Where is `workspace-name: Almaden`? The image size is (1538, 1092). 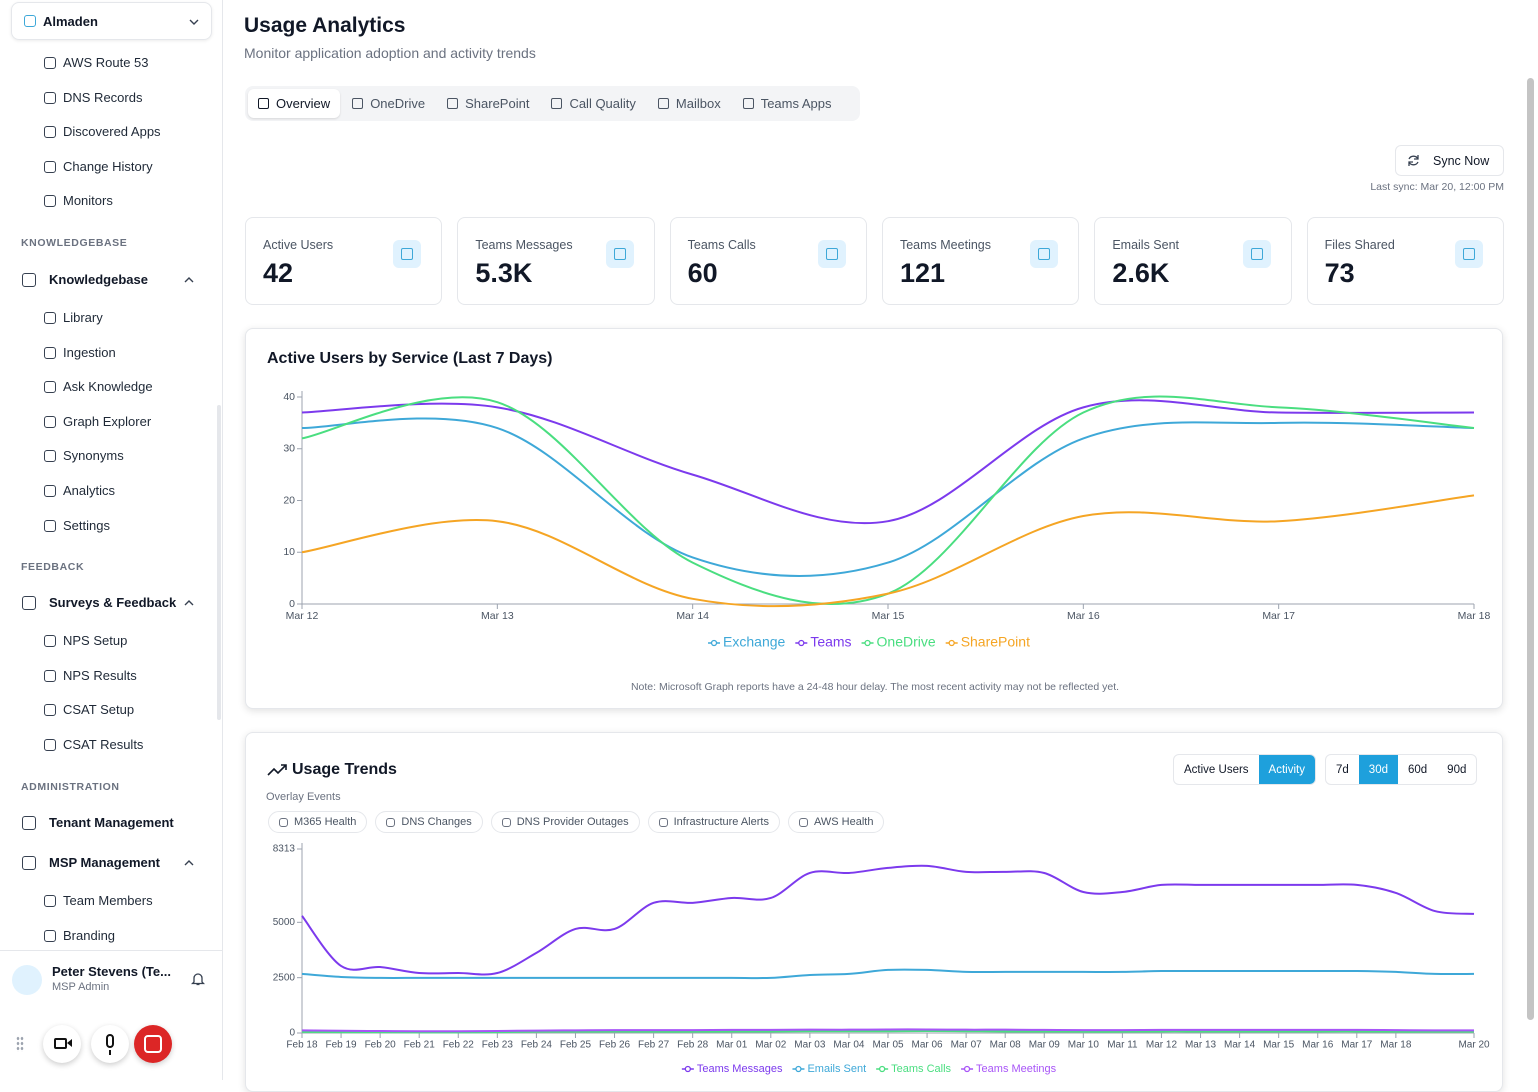
workspace-name: Almaden is located at coordinates (70, 21).